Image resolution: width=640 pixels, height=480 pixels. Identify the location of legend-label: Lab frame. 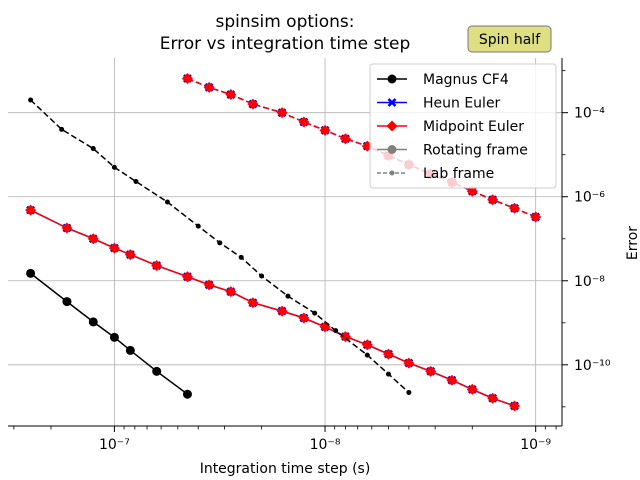
(458, 174).